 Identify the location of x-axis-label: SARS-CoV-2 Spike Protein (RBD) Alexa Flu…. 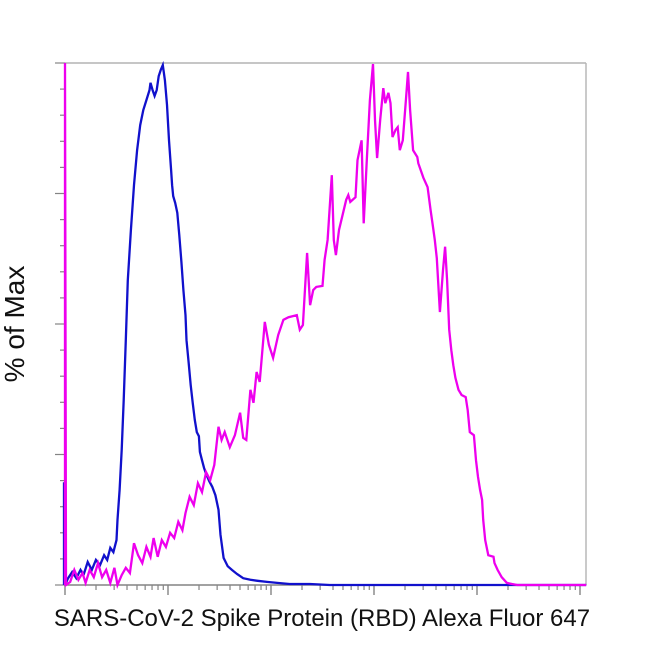
(322, 618).